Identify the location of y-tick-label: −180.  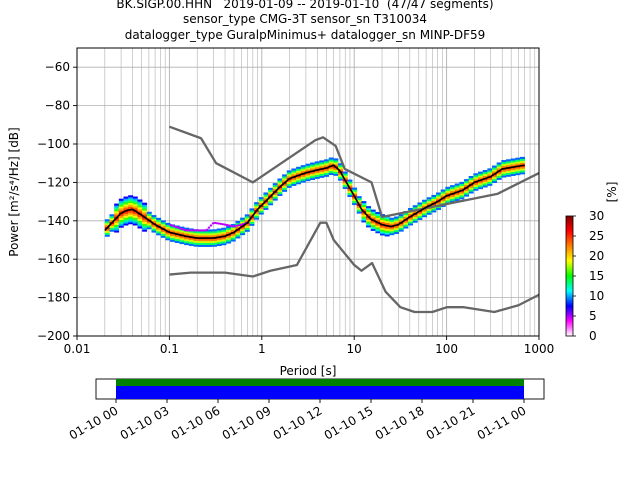
(53, 298).